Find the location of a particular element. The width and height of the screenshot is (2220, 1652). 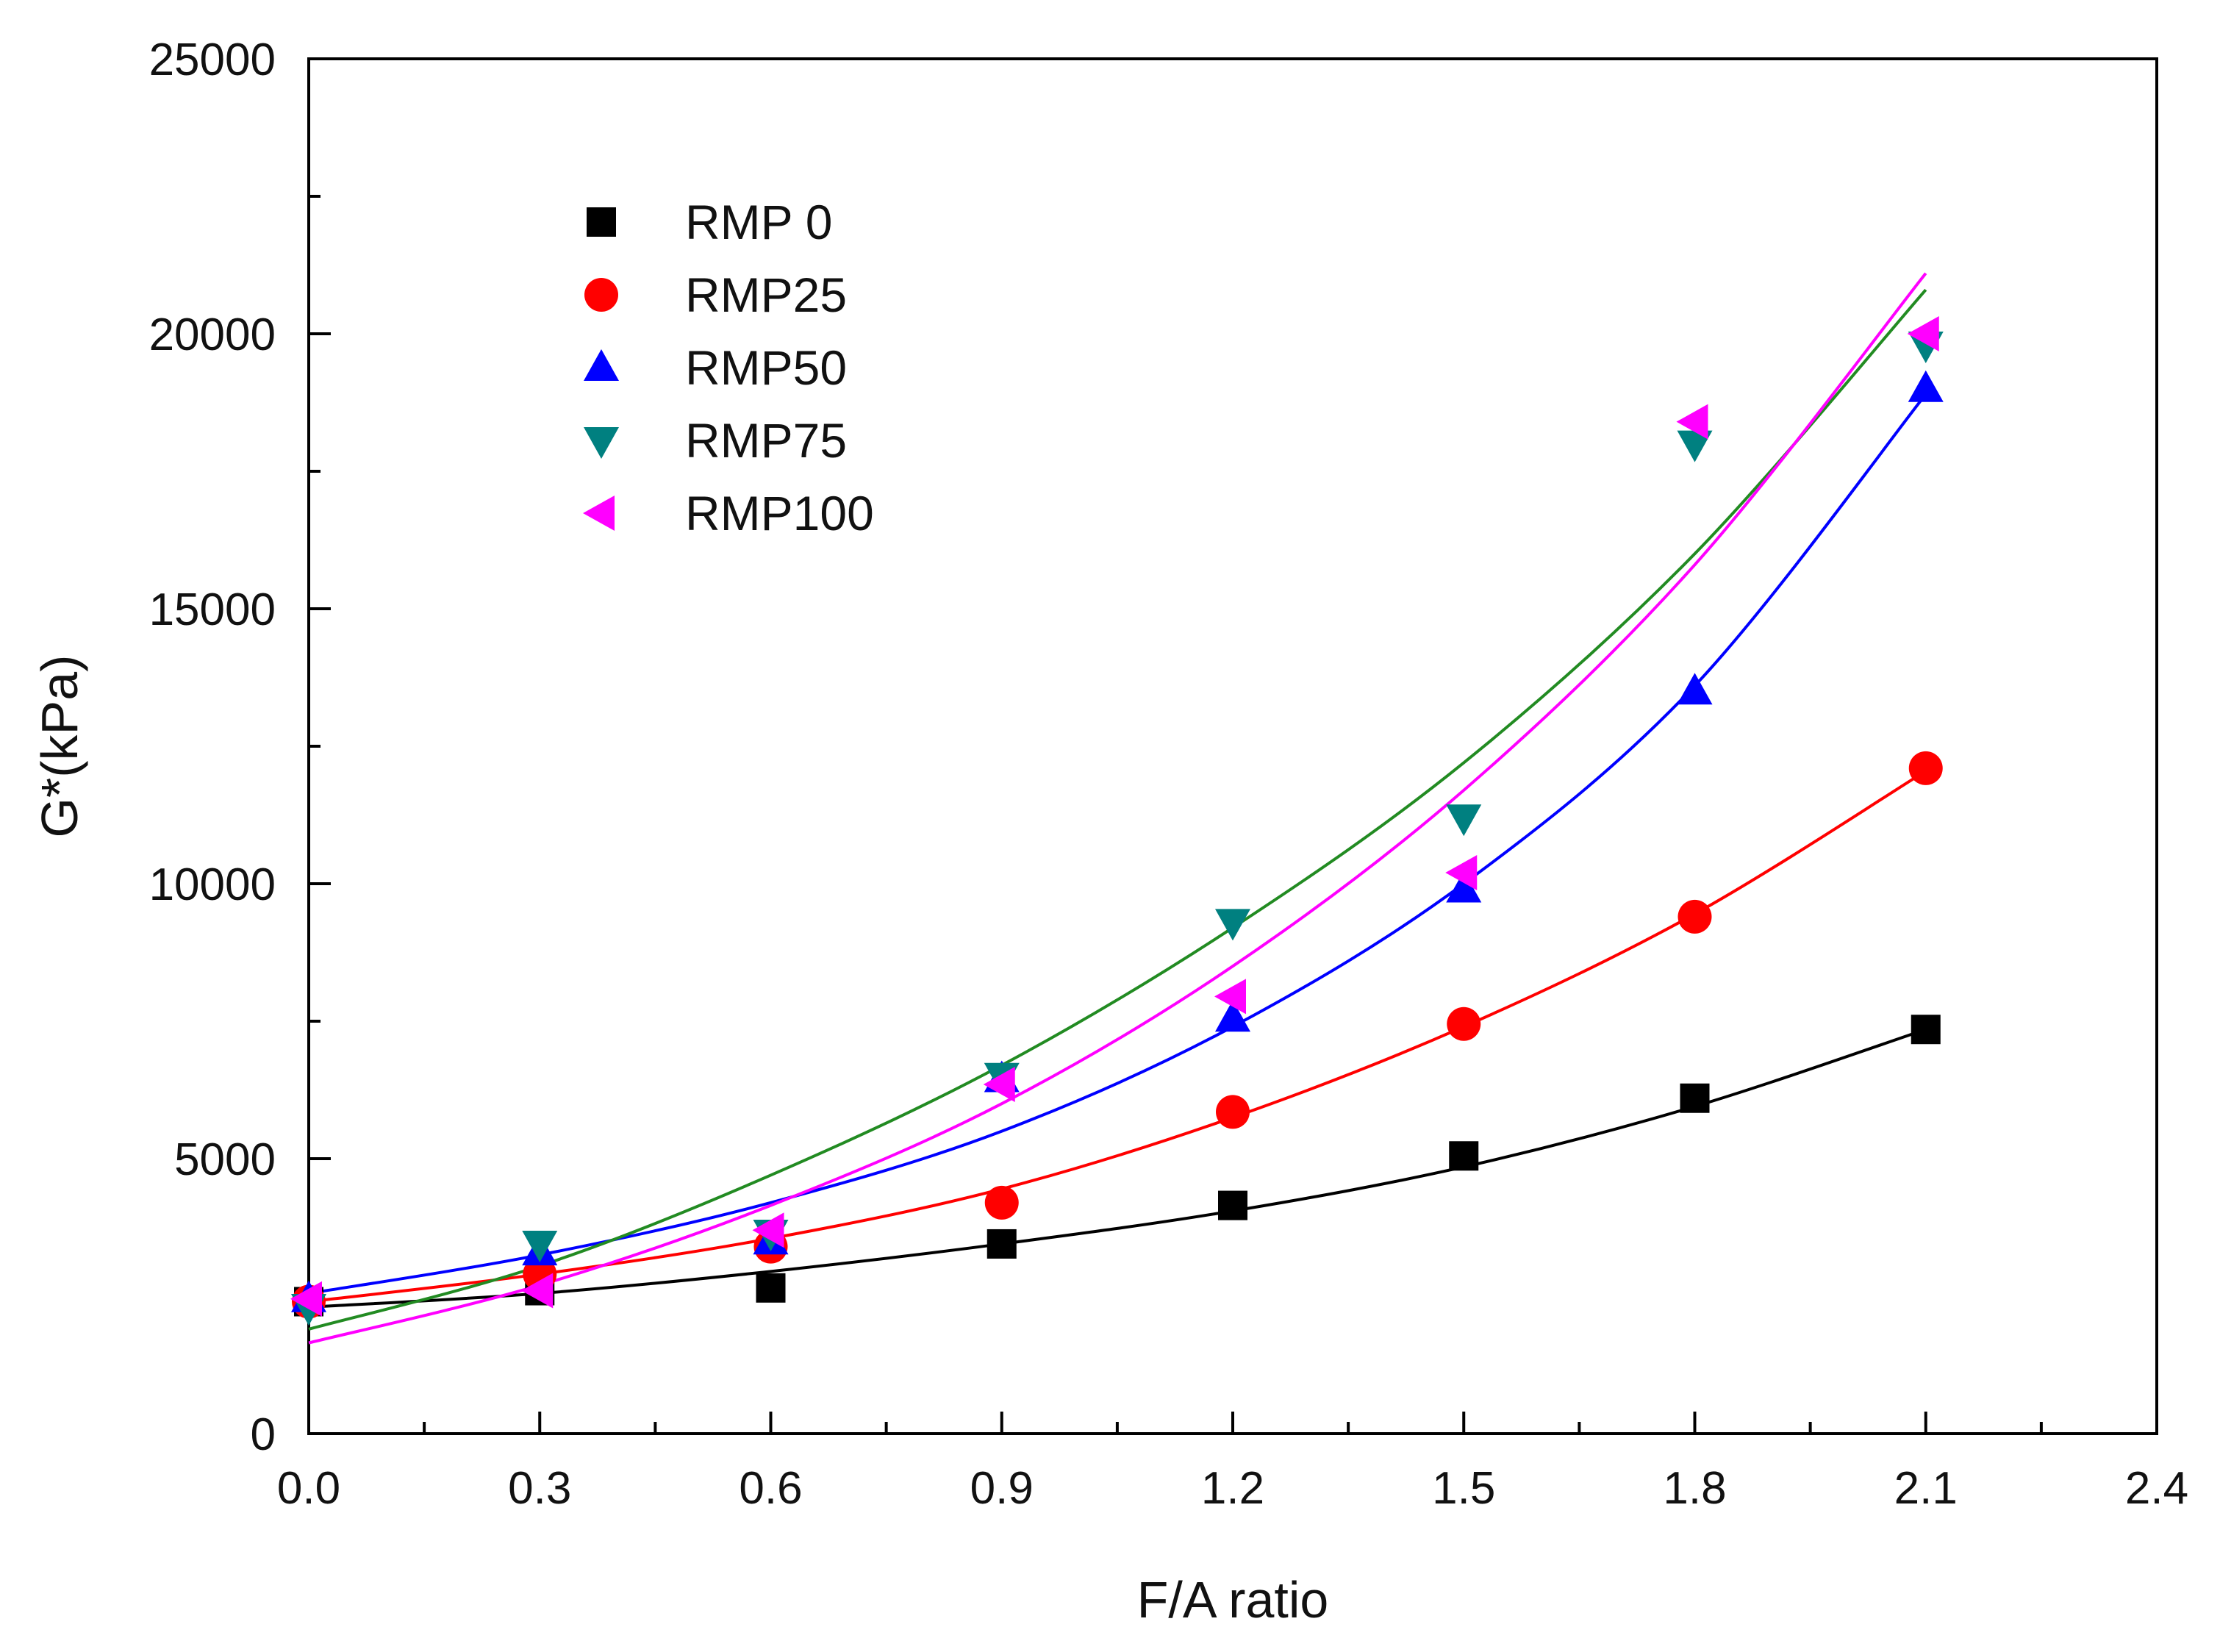

y-axis-title: G*(kPa) is located at coordinates (59, 746).